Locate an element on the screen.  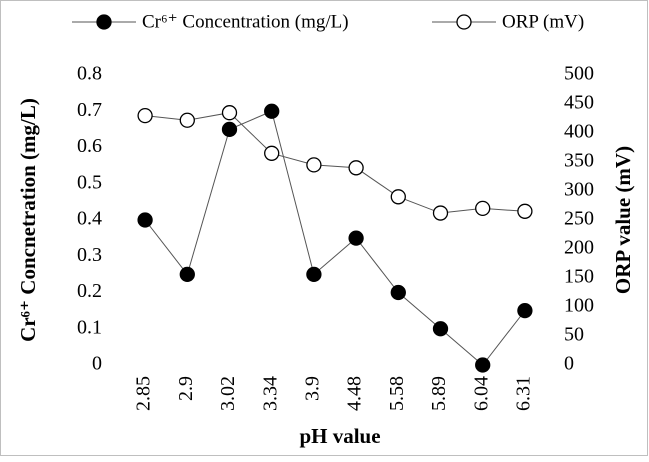
y-tick-label: 0.5 is located at coordinates (89, 182).